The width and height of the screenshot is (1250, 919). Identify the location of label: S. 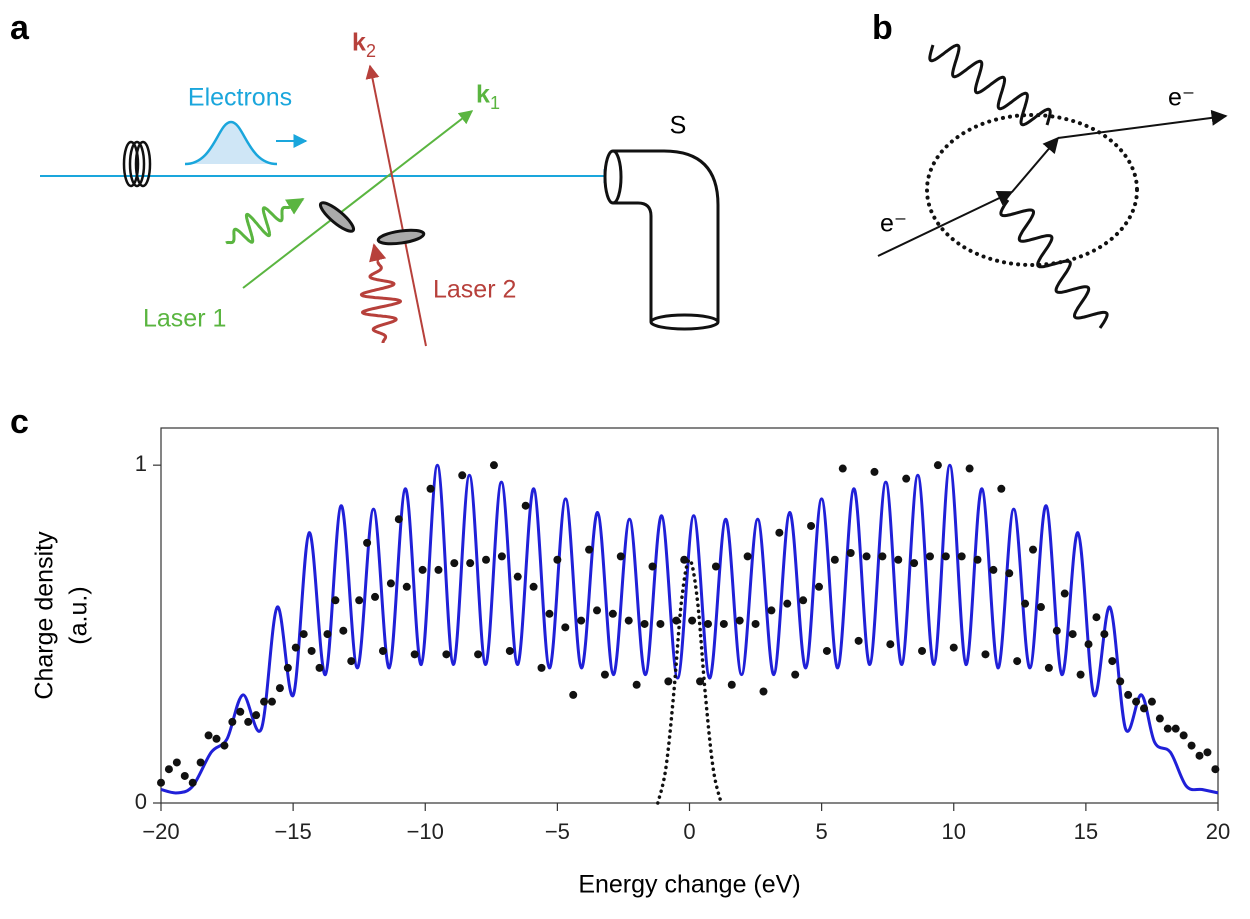
(678, 126).